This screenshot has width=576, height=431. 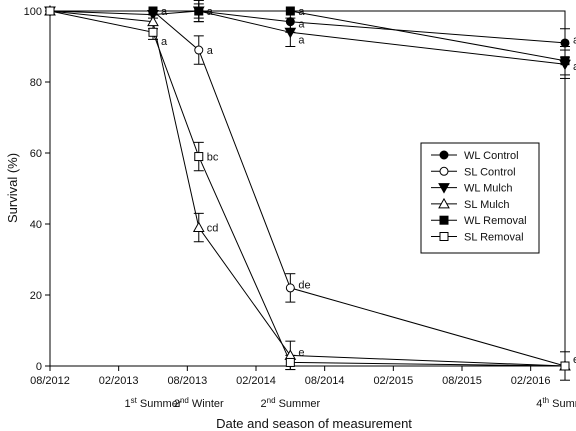 I want to click on legend-label: WL Removal, so click(x=495, y=221).